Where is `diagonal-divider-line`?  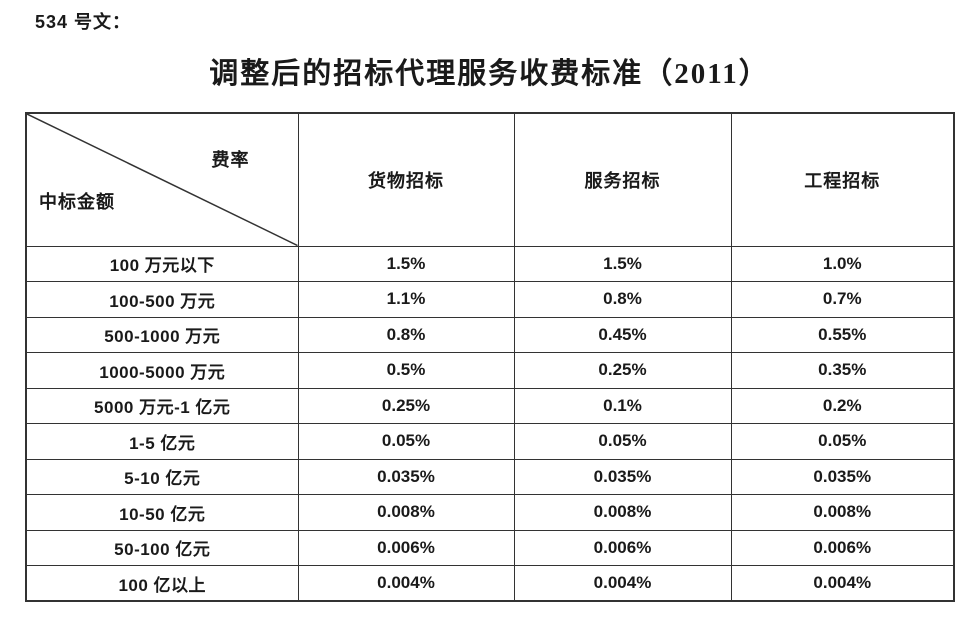
diagonal-divider-line is located at coordinates (162, 180).